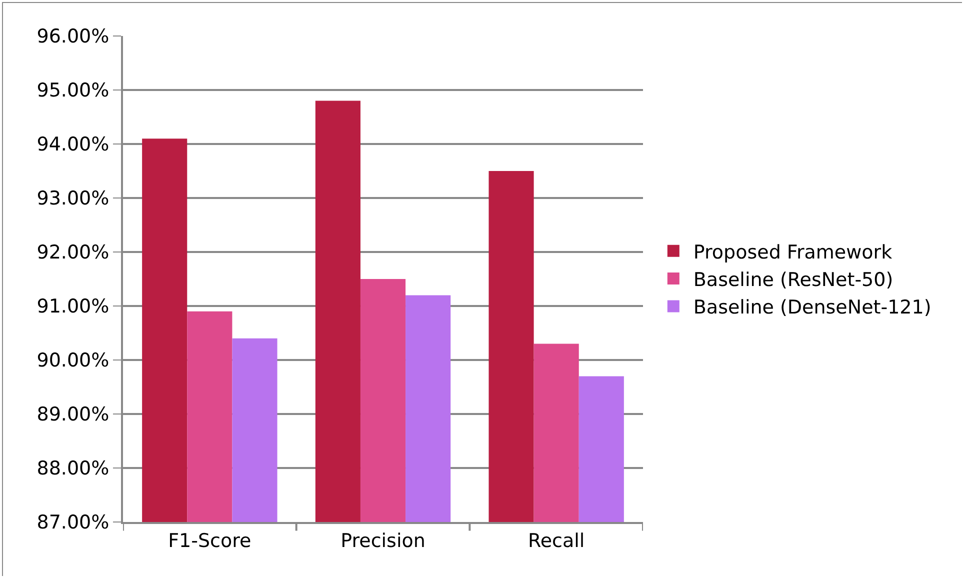 This screenshot has width=966, height=580. Describe the element at coordinates (73, 415) in the screenshot. I see `y-tick-label: 89.00%` at that location.